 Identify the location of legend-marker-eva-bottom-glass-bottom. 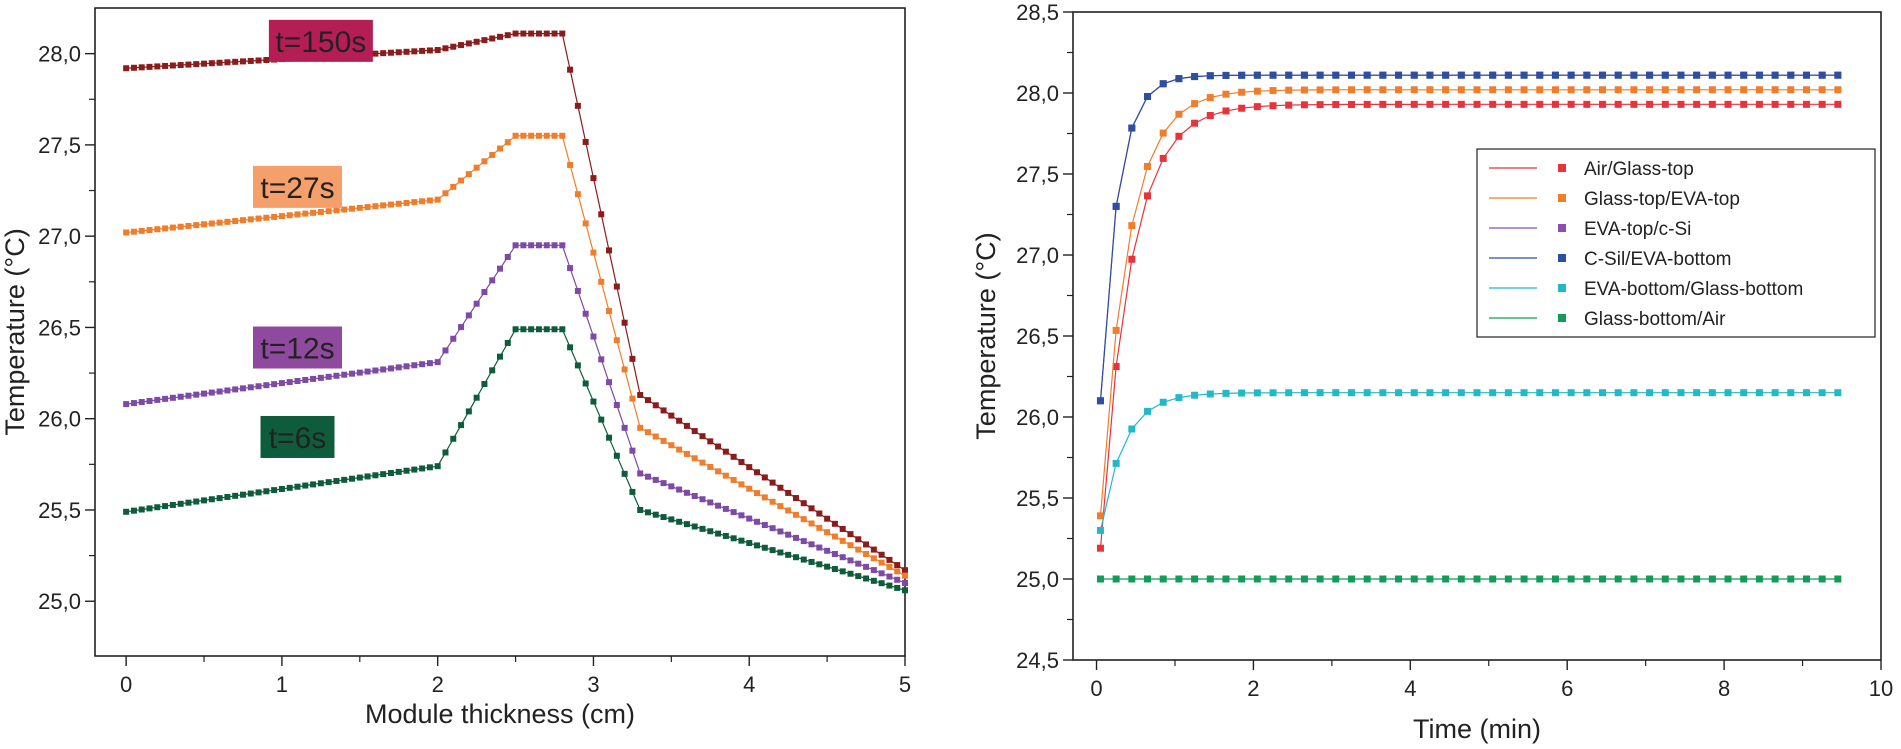
(1562, 288).